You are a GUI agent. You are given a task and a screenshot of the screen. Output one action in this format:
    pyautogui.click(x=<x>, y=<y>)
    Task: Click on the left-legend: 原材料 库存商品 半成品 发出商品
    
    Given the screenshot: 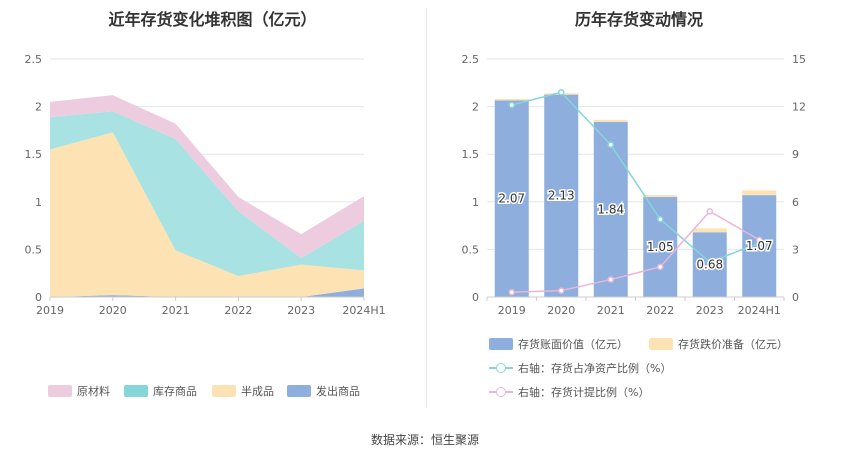 What is the action you would take?
    pyautogui.click(x=212, y=391)
    